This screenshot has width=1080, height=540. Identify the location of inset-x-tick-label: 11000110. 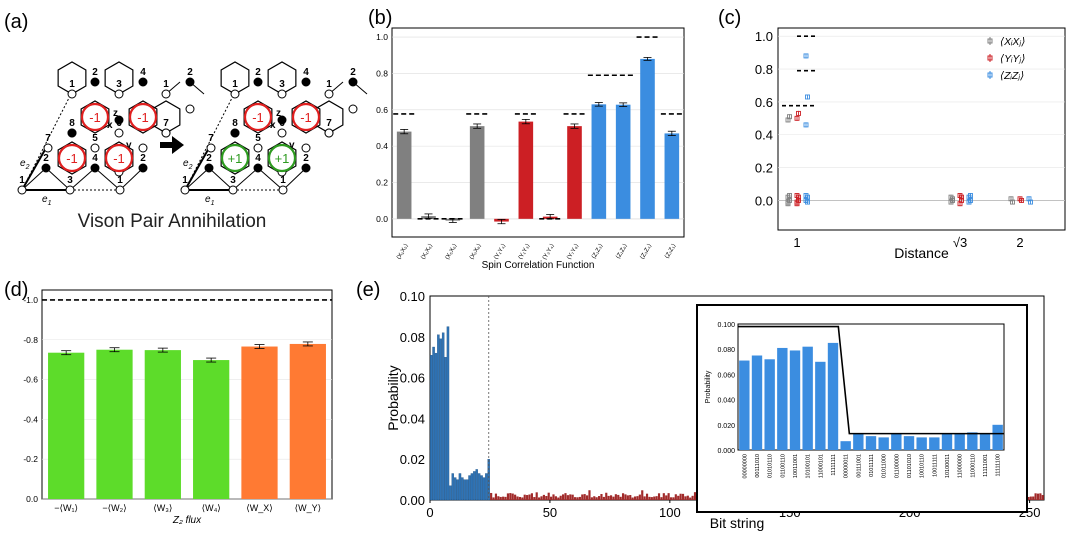
(973, 466).